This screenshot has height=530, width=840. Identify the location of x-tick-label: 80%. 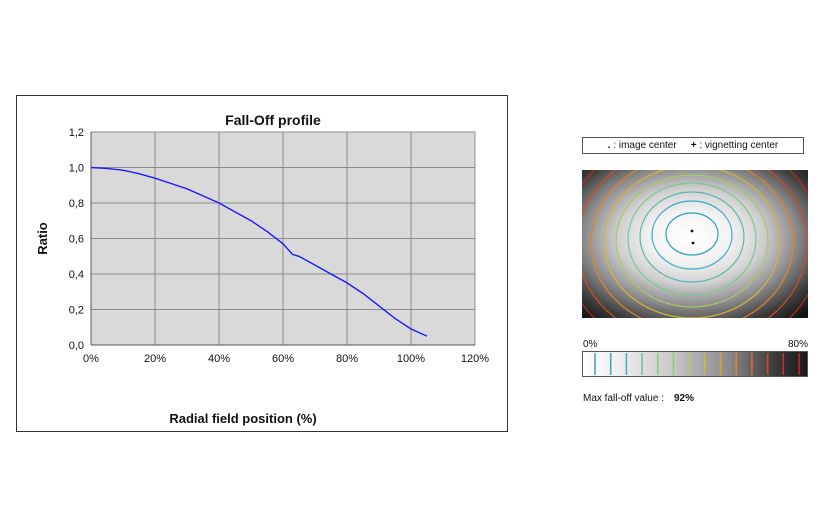
(347, 359).